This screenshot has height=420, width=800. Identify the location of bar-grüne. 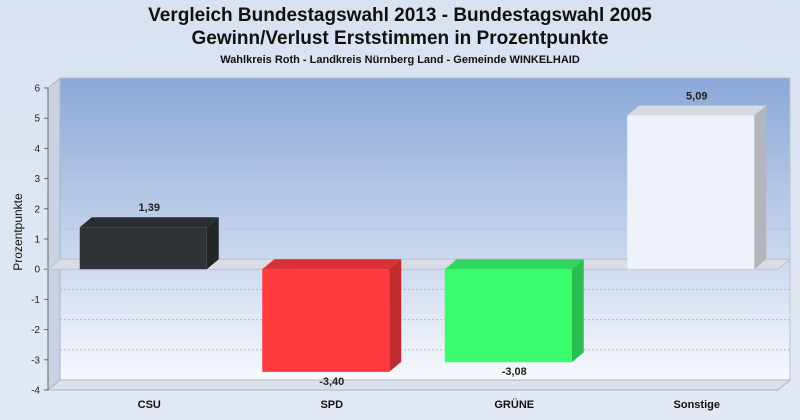
(514, 311).